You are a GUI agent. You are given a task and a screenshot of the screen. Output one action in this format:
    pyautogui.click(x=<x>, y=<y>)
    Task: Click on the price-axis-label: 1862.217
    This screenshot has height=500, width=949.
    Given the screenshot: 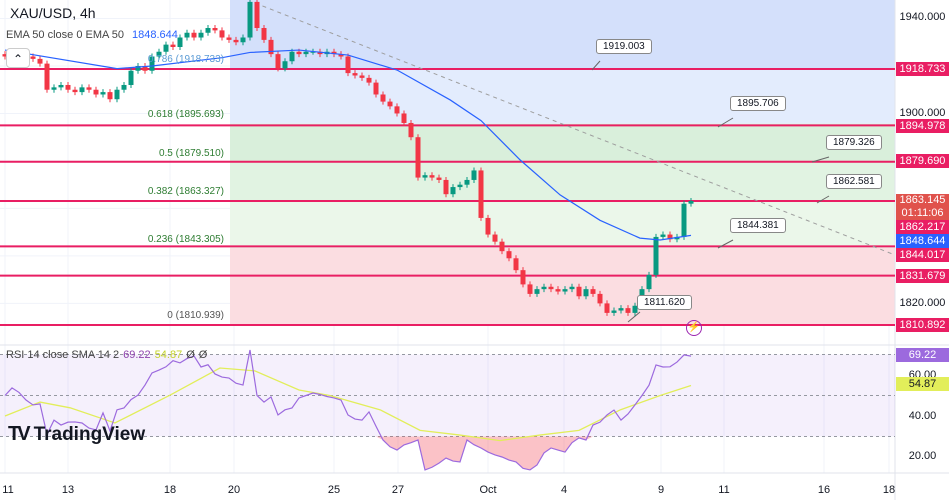 What is the action you would take?
    pyautogui.click(x=922, y=227)
    